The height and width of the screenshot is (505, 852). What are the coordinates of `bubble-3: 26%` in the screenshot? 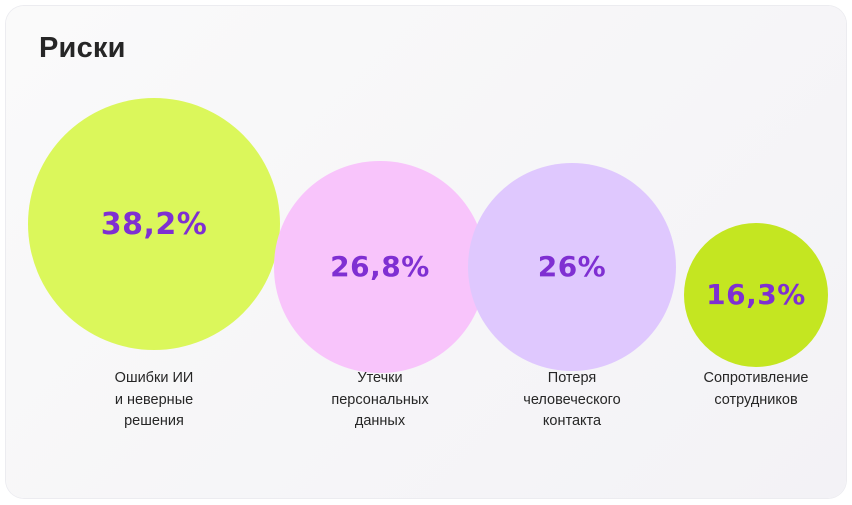 It's located at (572, 267).